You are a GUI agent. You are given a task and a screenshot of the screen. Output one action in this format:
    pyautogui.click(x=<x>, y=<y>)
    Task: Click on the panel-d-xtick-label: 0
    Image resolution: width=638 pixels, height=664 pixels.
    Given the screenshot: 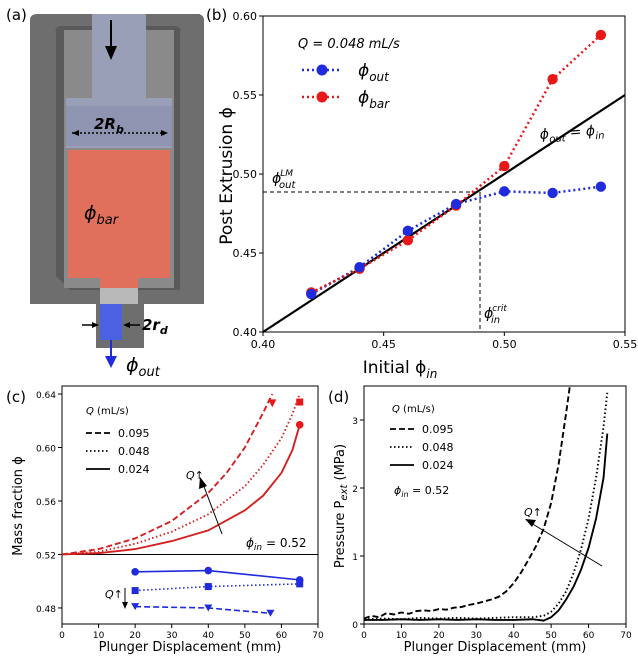 What is the action you would take?
    pyautogui.click(x=364, y=636)
    